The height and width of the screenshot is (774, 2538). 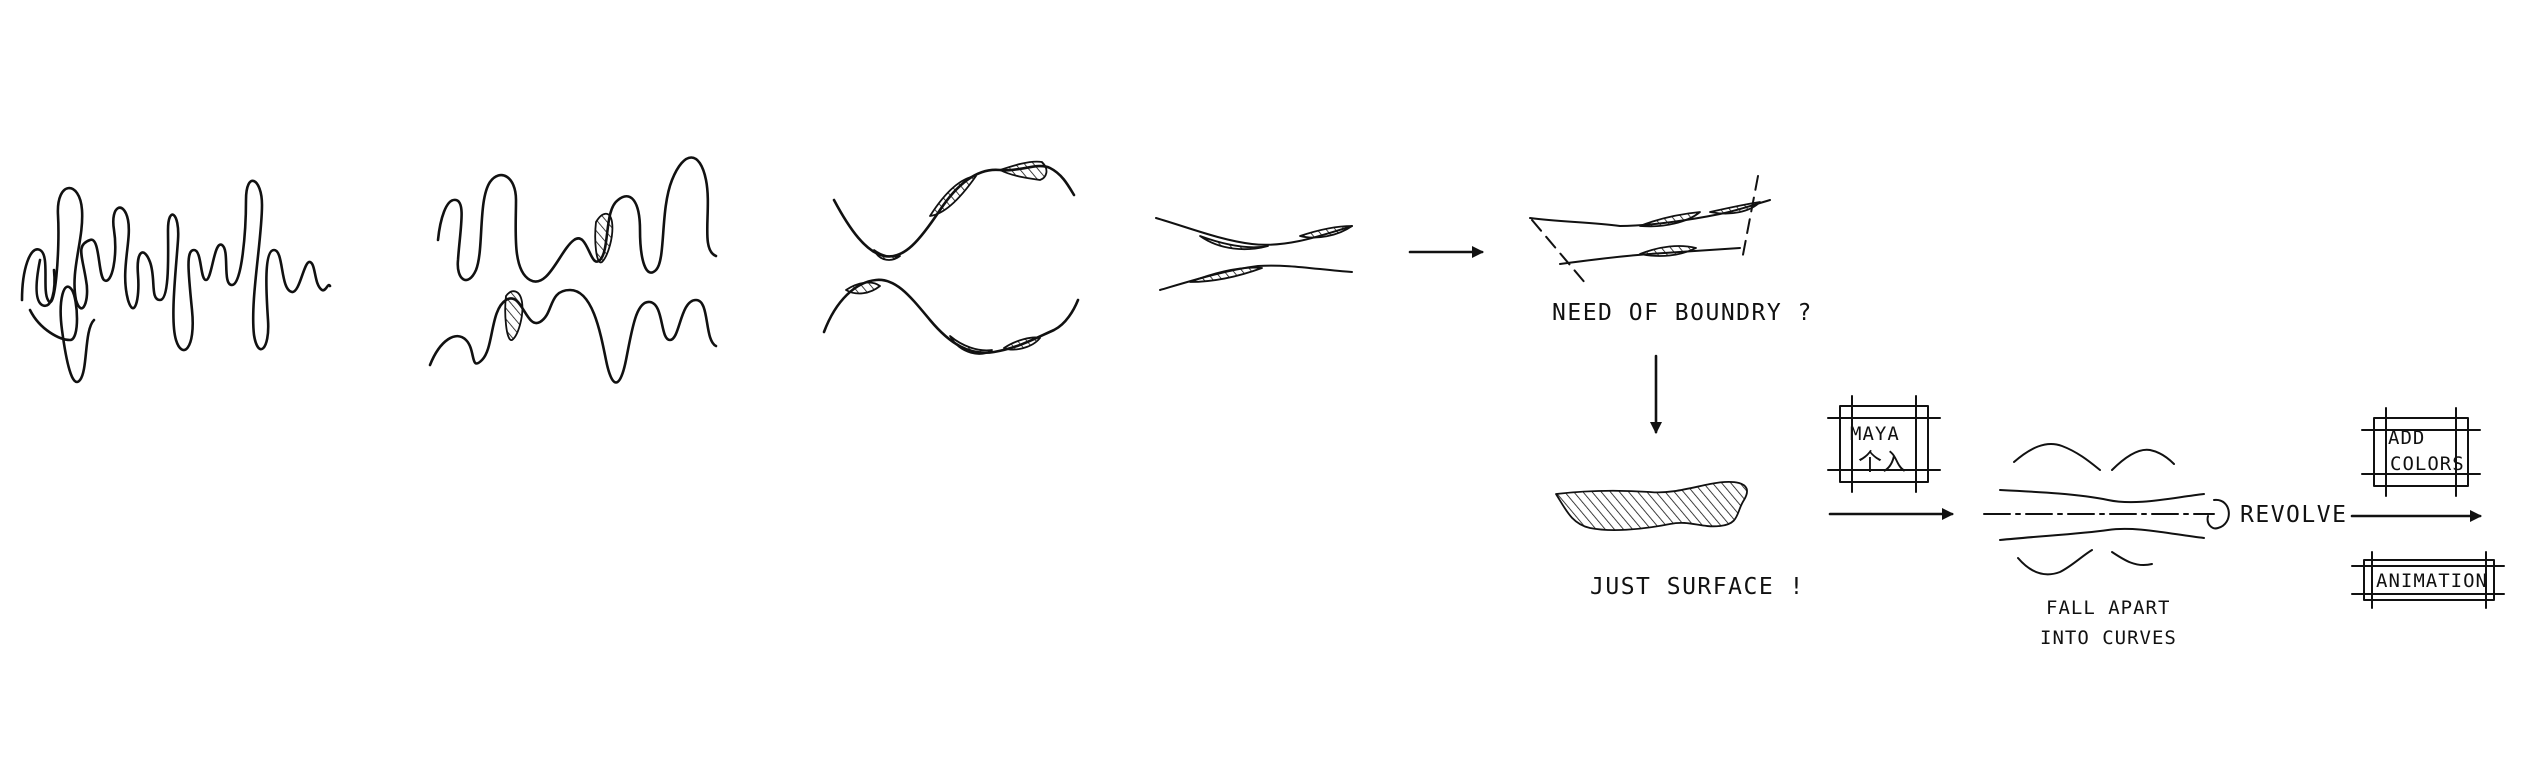 I want to click on label-fall-apart-1: FALL APART, so click(x=2108, y=608).